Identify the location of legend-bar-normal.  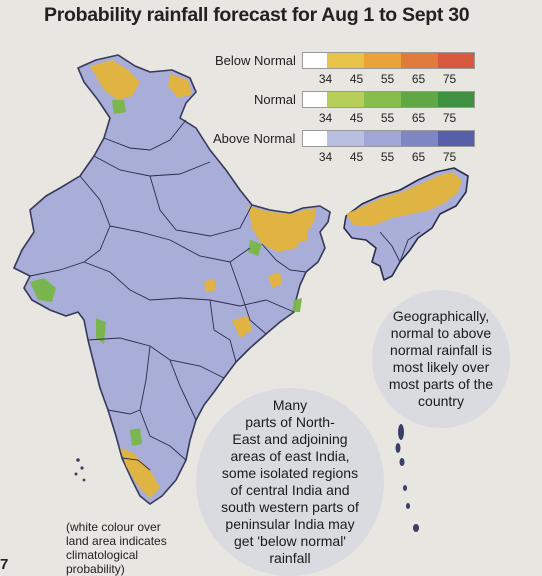
(388, 99).